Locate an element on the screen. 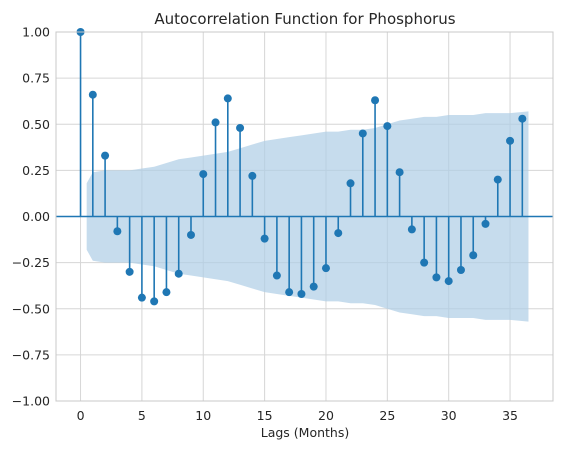  x-tick-label: 35 is located at coordinates (510, 415).